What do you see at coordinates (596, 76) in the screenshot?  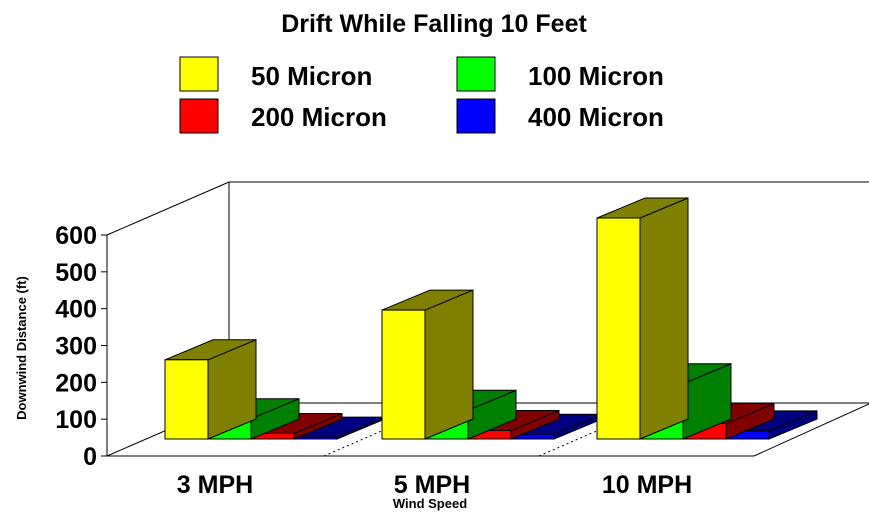 I see `legend-label: 100 Micron` at bounding box center [596, 76].